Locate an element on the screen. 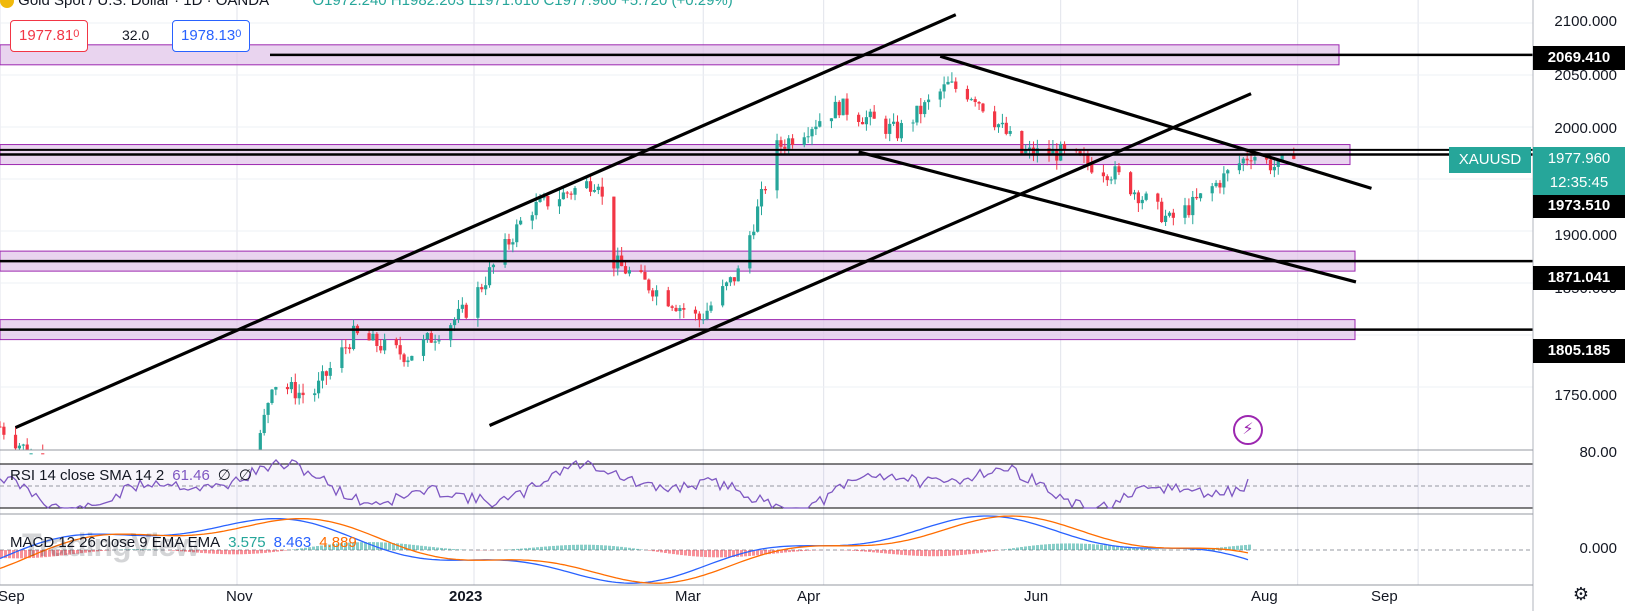 Image resolution: width=1633 pixels, height=611 pixels. price-tick: 2100.000 is located at coordinates (1585, 21).